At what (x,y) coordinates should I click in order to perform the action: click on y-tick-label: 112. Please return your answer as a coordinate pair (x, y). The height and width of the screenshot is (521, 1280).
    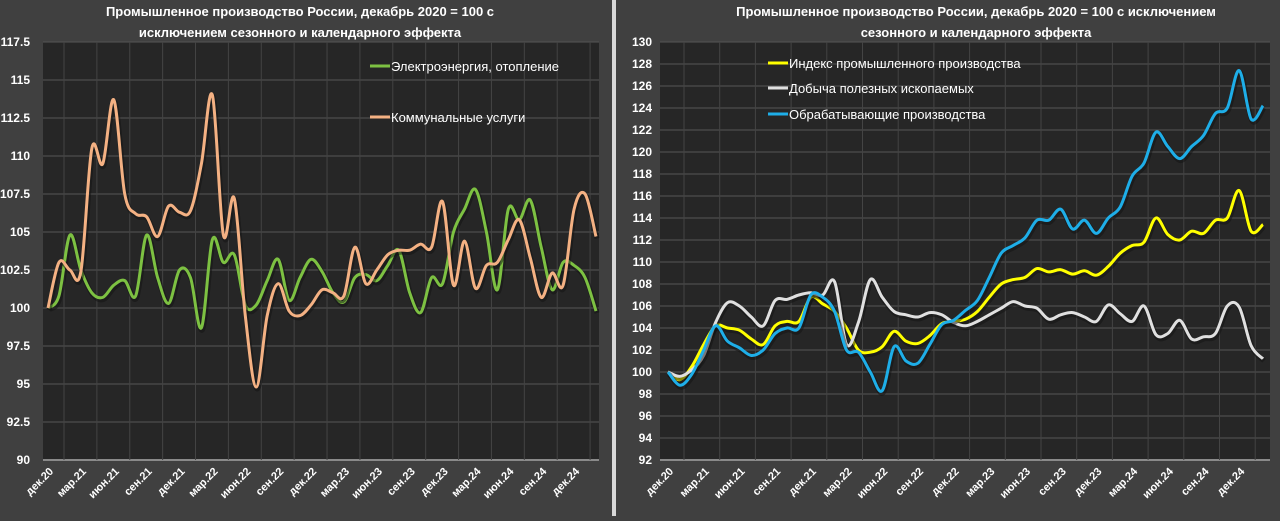
    Looking at the image, I should click on (643, 240).